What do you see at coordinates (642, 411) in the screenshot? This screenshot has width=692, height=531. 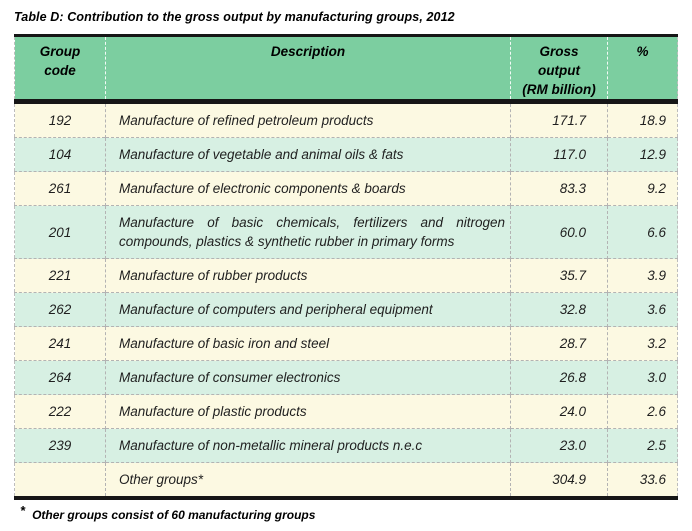 I see `cell-percent: 2.6` at bounding box center [642, 411].